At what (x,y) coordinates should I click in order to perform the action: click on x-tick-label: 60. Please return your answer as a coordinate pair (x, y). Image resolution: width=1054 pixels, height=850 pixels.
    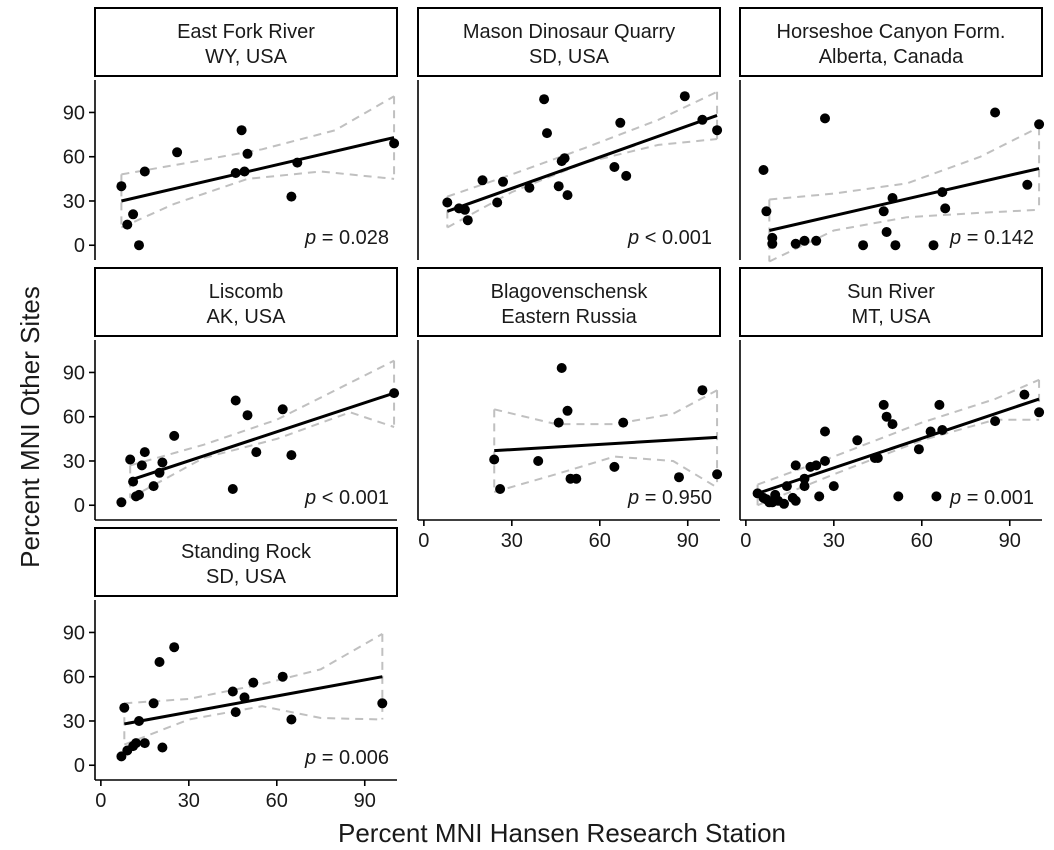
    Looking at the image, I should click on (600, 541).